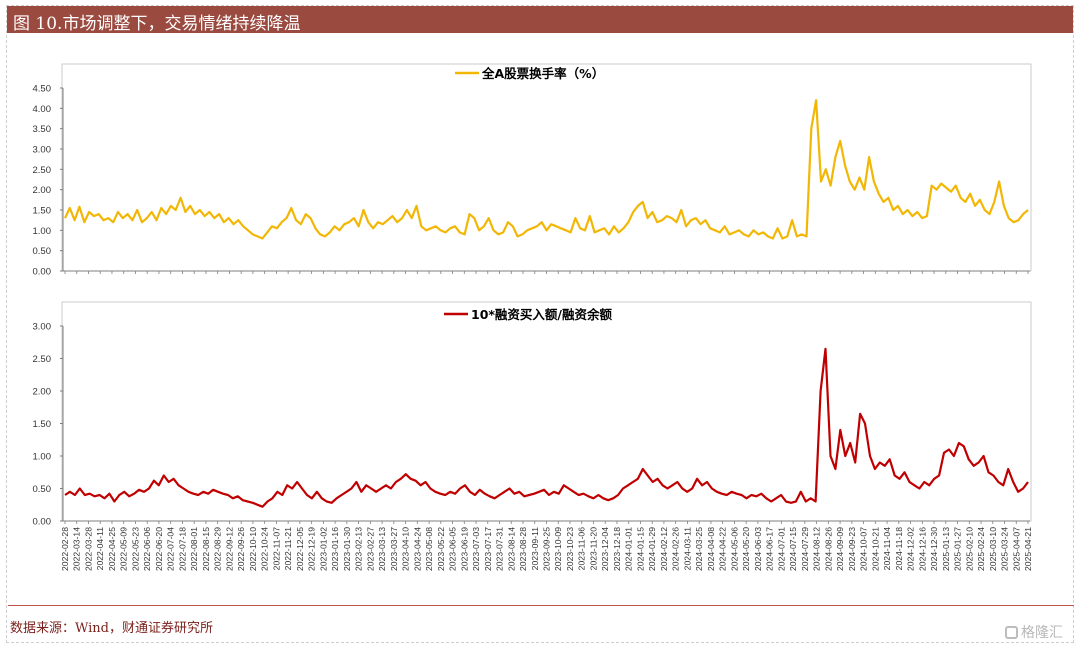  I want to click on x-tick-label: 2022-04-25, so click(112, 549).